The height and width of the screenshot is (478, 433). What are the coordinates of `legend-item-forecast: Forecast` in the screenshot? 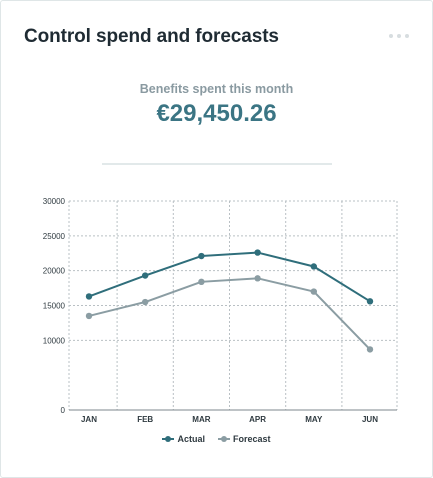 It's located at (244, 439).